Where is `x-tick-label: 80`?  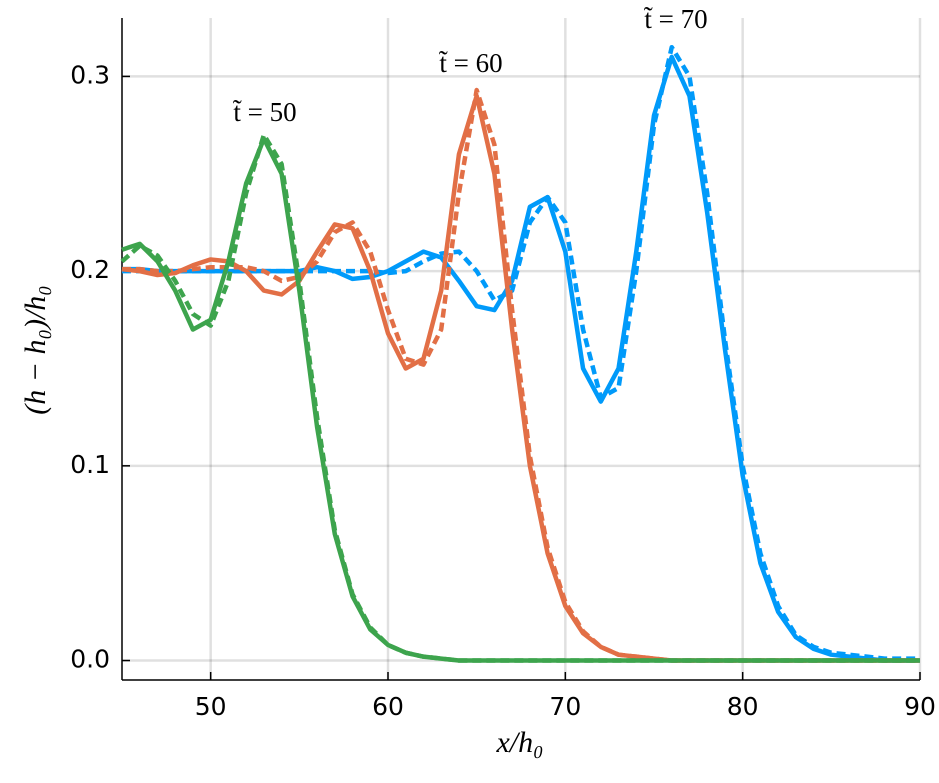
x-tick-label: 80 is located at coordinates (743, 706).